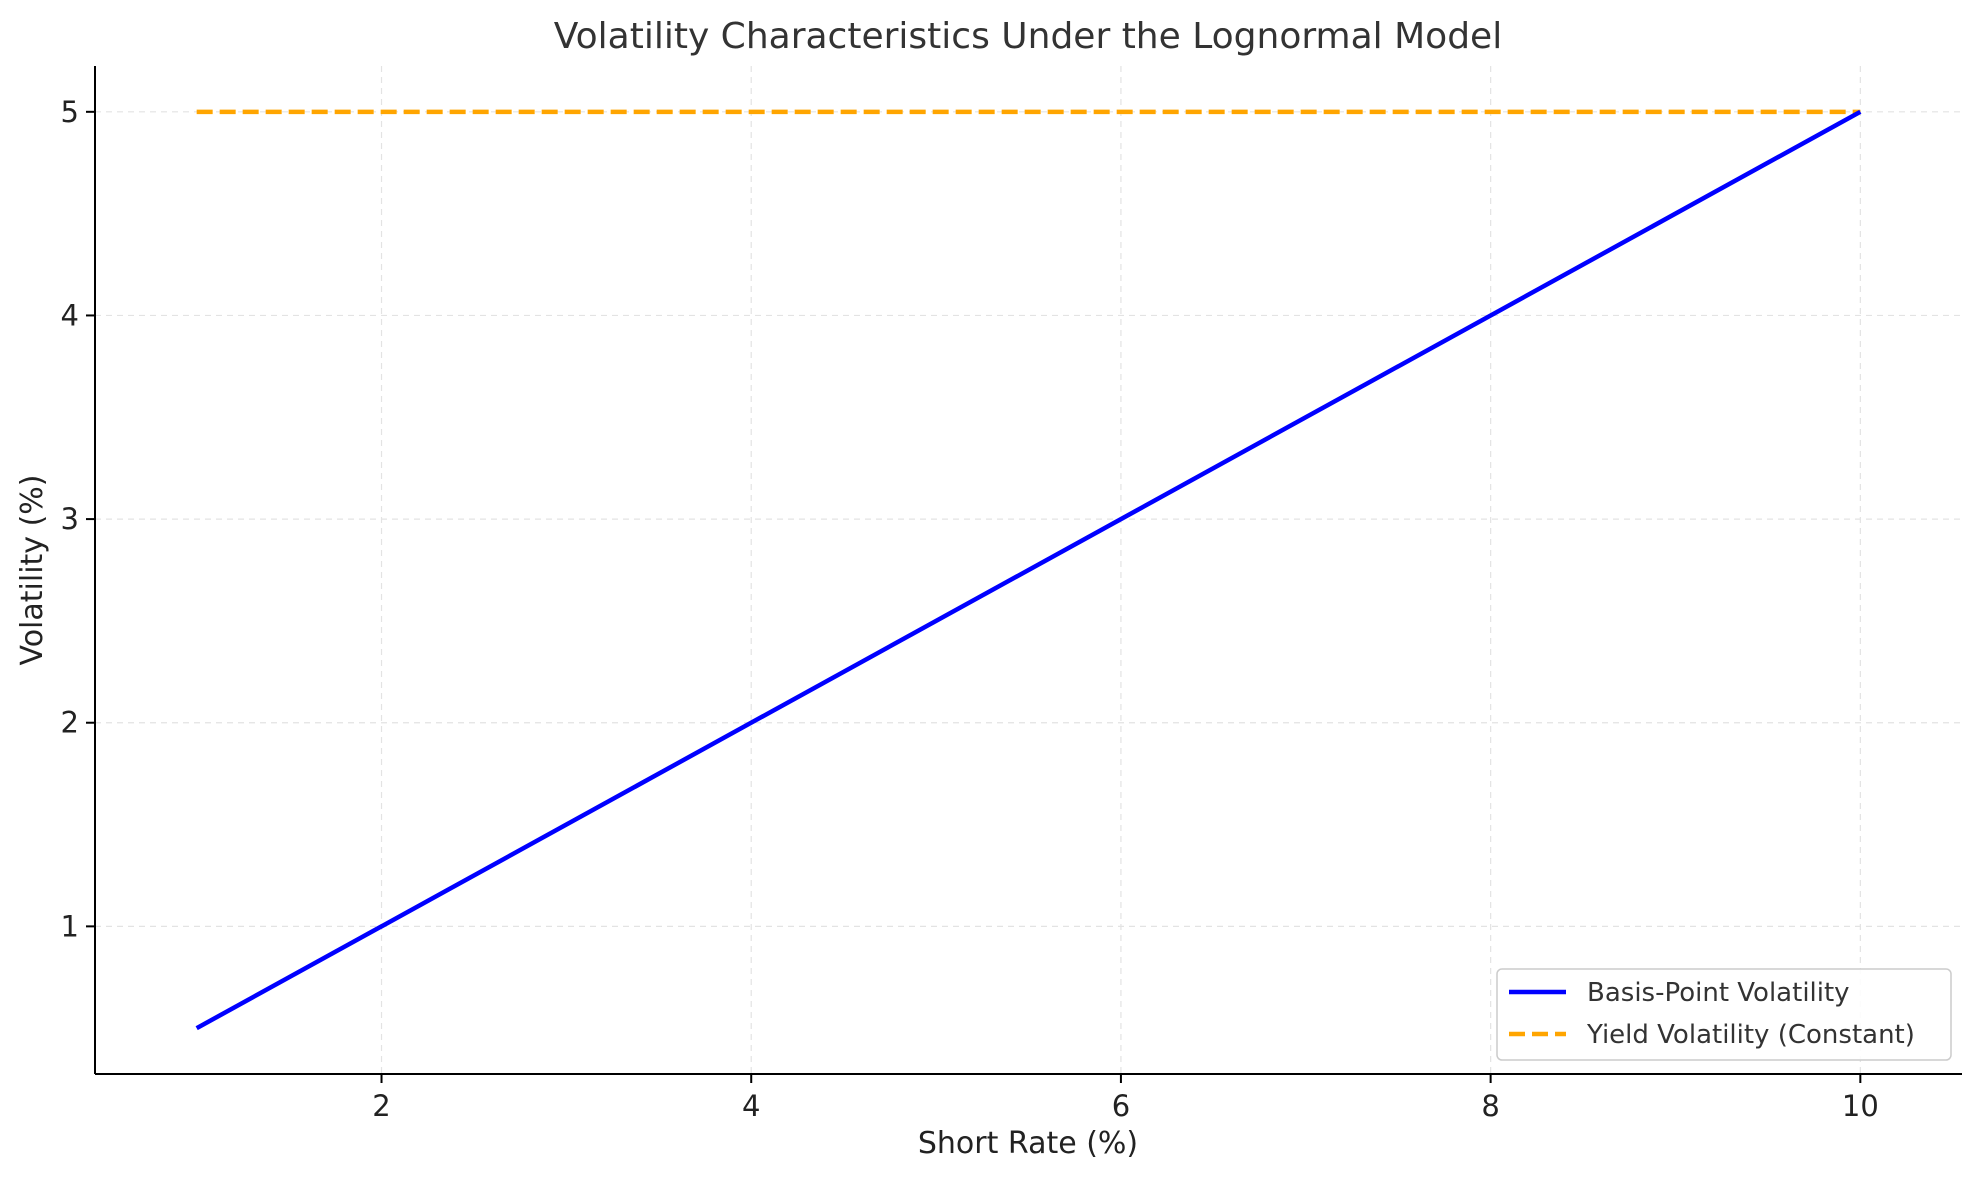 The height and width of the screenshot is (1180, 1979). What do you see at coordinates (1750, 1035) in the screenshot?
I see `legend-label-yield-volatility: Yield Volatility (Constant)` at bounding box center [1750, 1035].